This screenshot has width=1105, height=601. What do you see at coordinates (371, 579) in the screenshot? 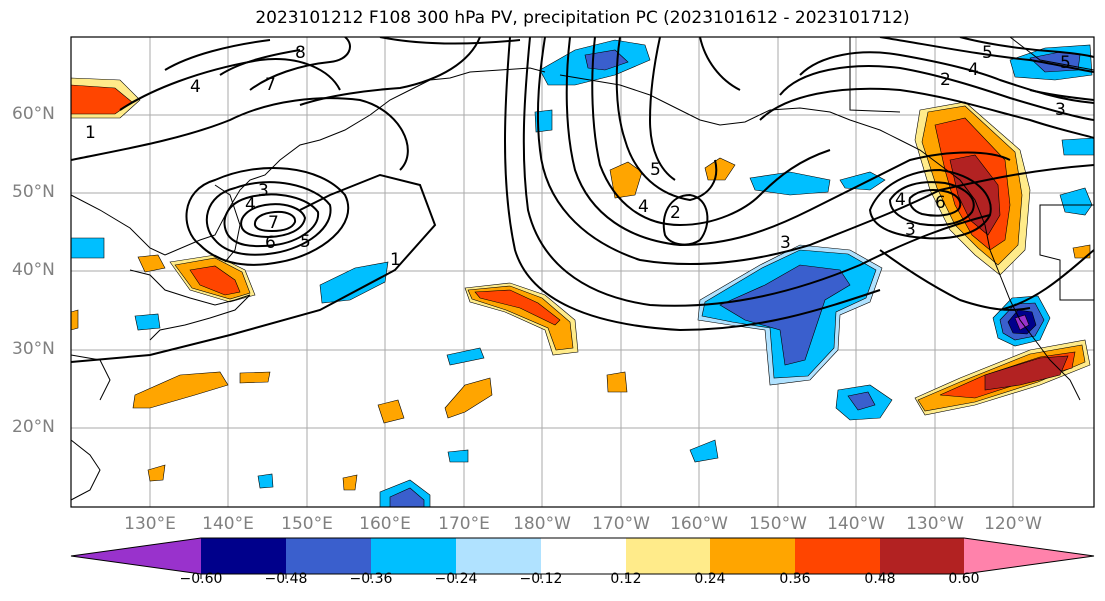
I see `colorbar-tick-label: −0.36` at bounding box center [371, 579].